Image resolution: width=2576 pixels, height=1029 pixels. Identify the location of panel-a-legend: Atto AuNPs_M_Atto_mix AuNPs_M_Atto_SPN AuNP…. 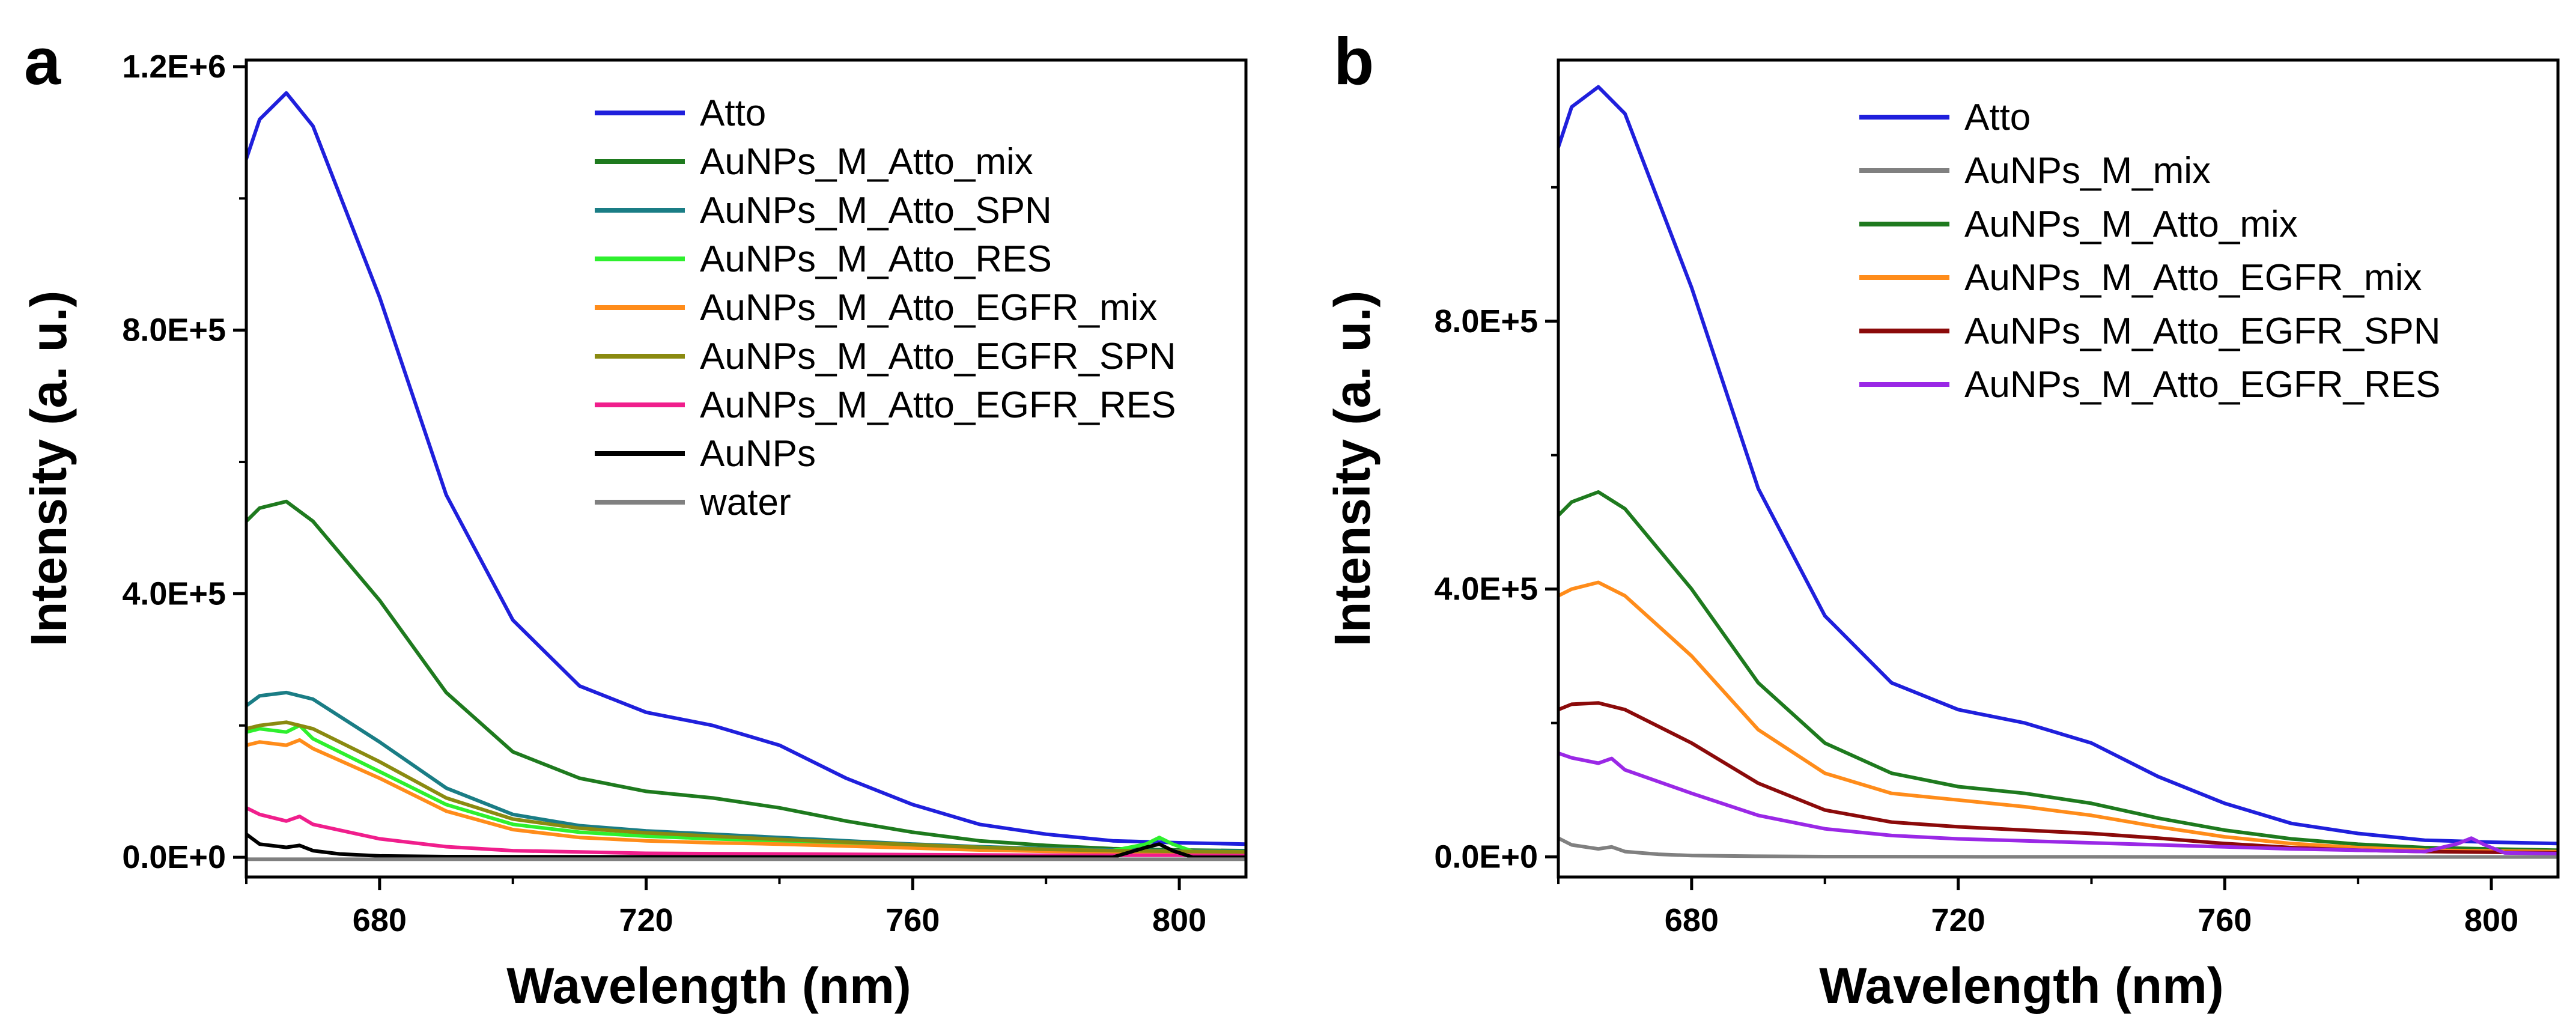
(885, 308).